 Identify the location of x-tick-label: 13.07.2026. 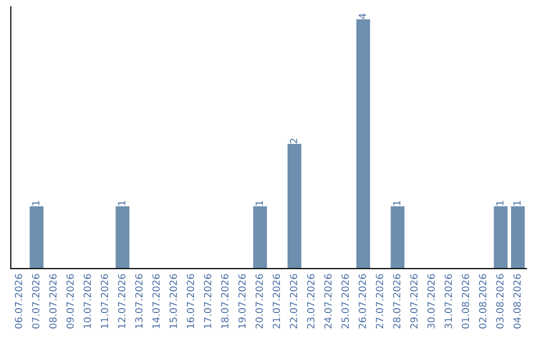
(139, 301).